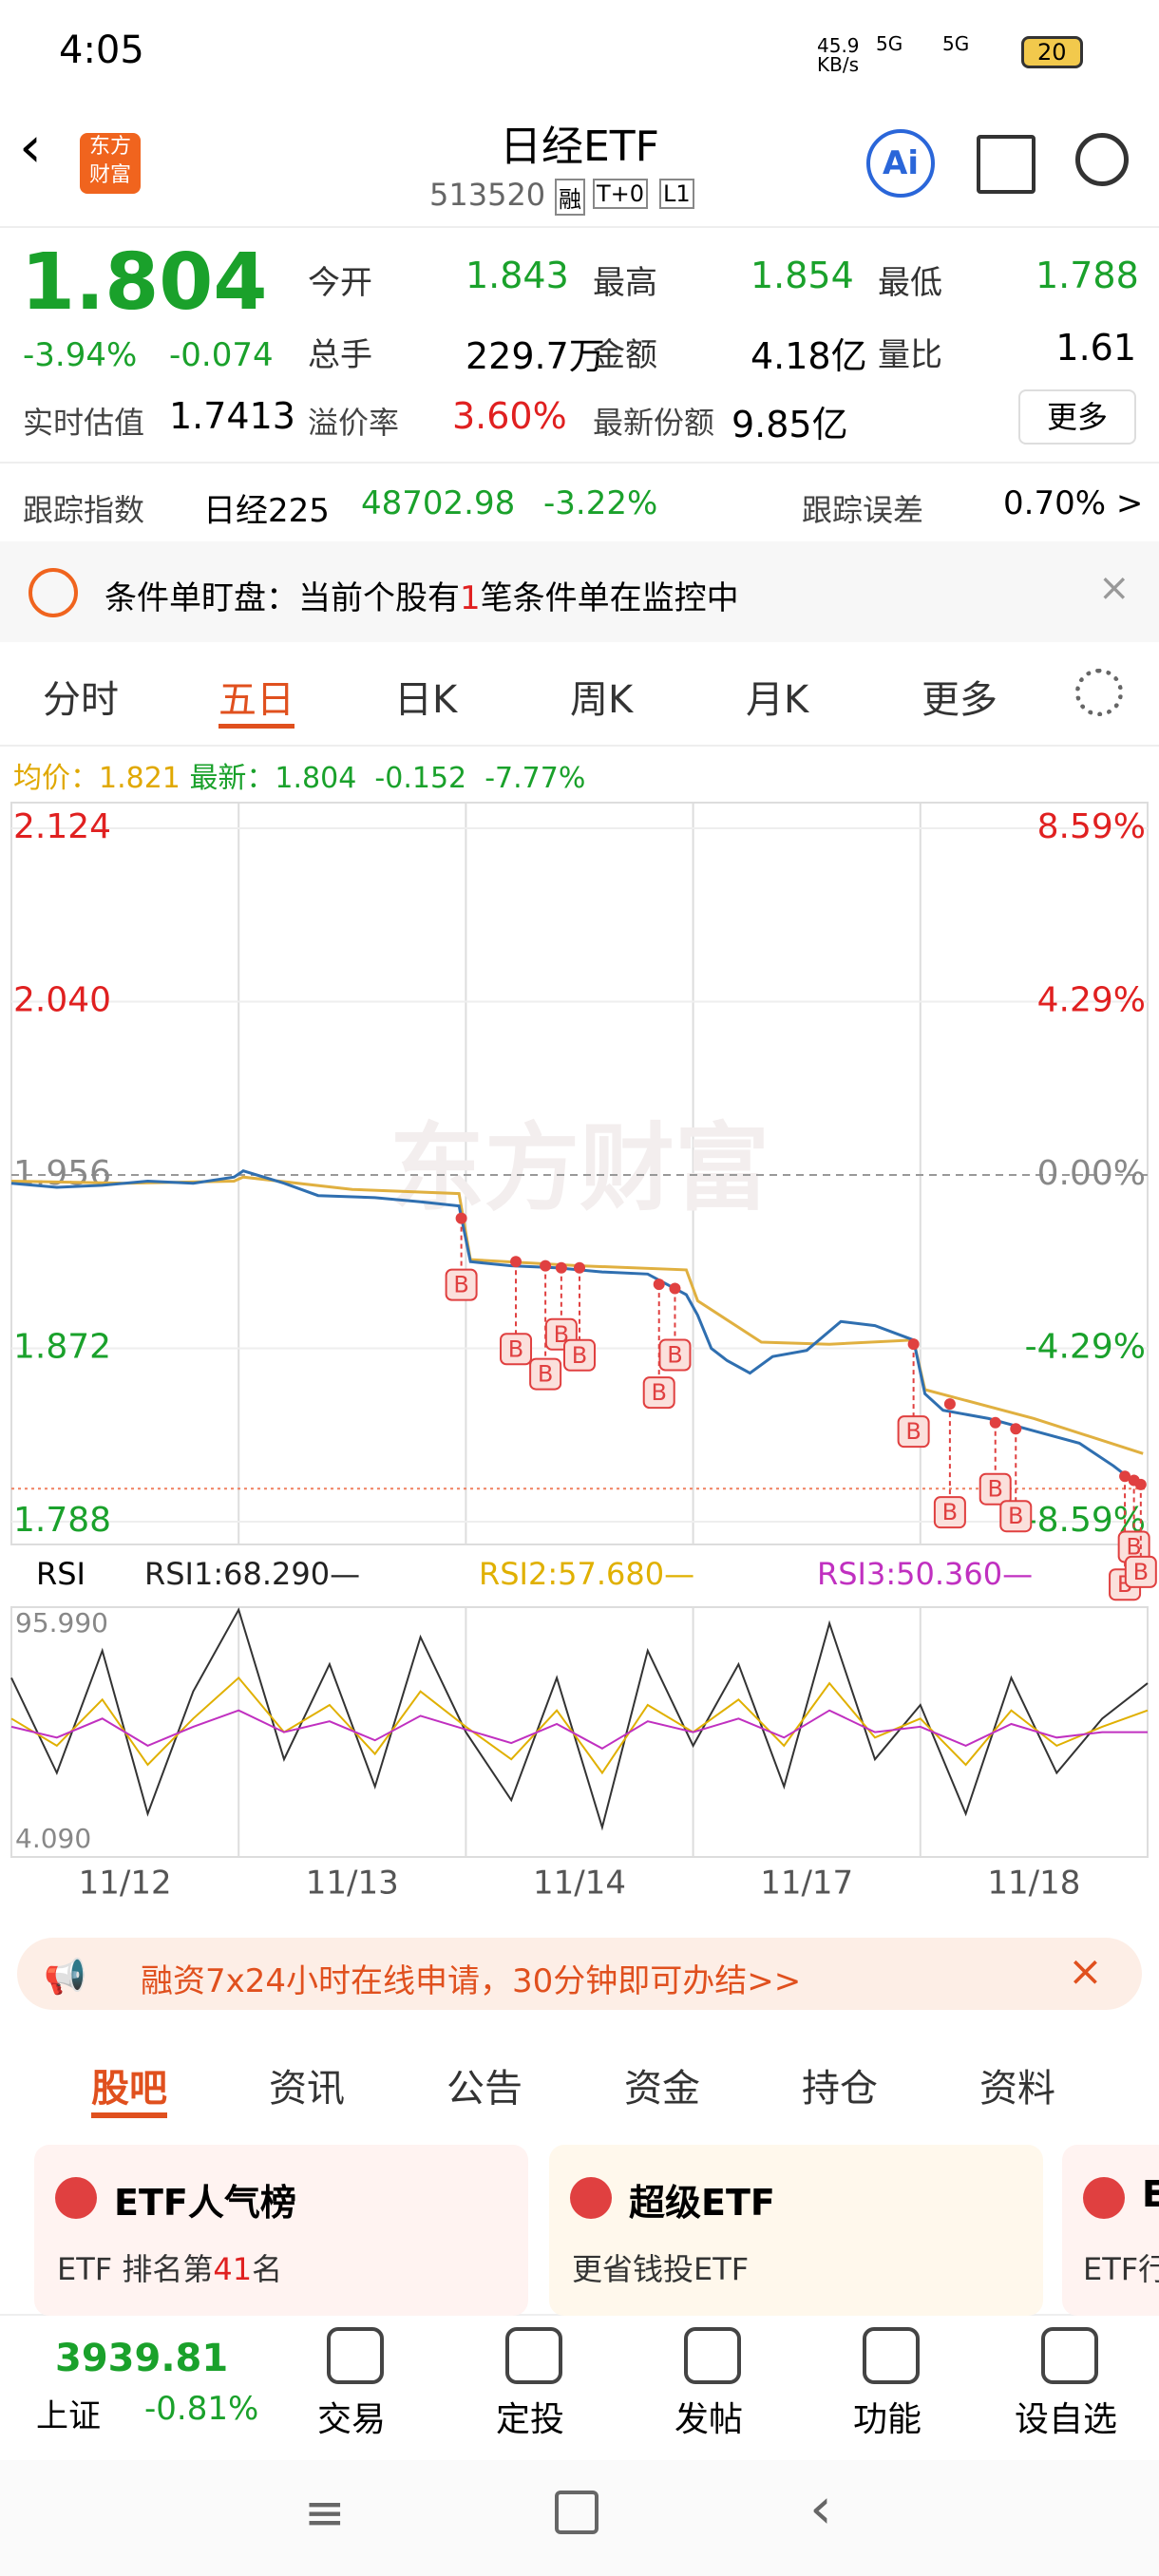 The image size is (1159, 2576). Describe the element at coordinates (62, 1000) in the screenshot. I see `y-tick-label: 2.040` at that location.